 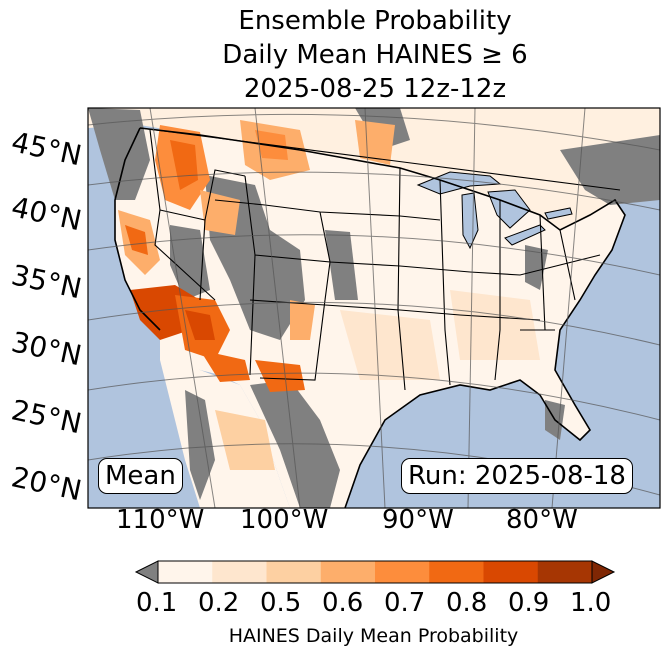 What do you see at coordinates (558, 213) in the screenshot?
I see `lake-ontario` at bounding box center [558, 213].